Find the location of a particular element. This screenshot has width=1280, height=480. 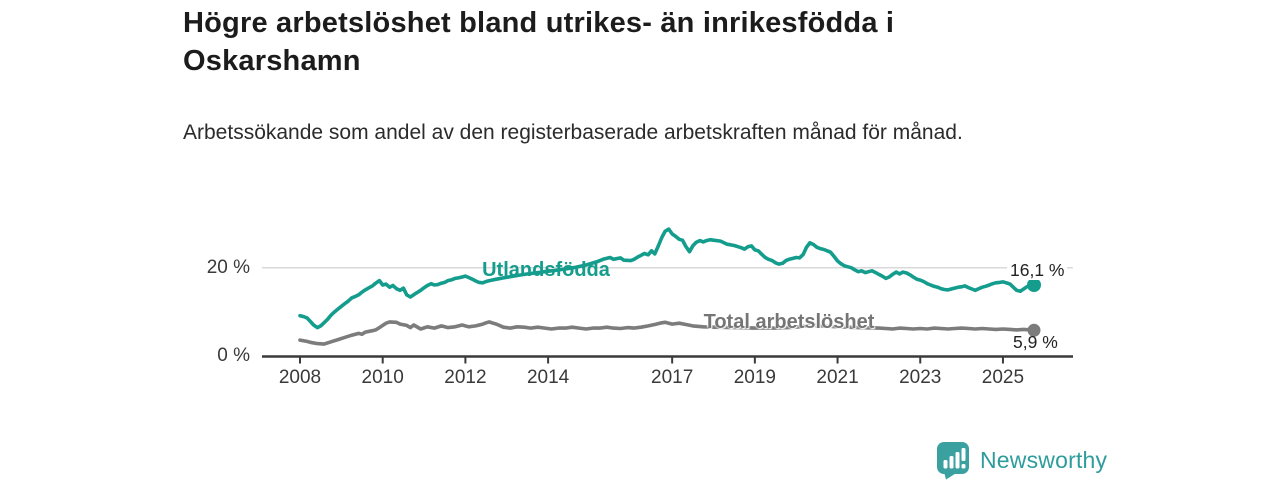

x-tick-label: 2025 is located at coordinates (1003, 377).